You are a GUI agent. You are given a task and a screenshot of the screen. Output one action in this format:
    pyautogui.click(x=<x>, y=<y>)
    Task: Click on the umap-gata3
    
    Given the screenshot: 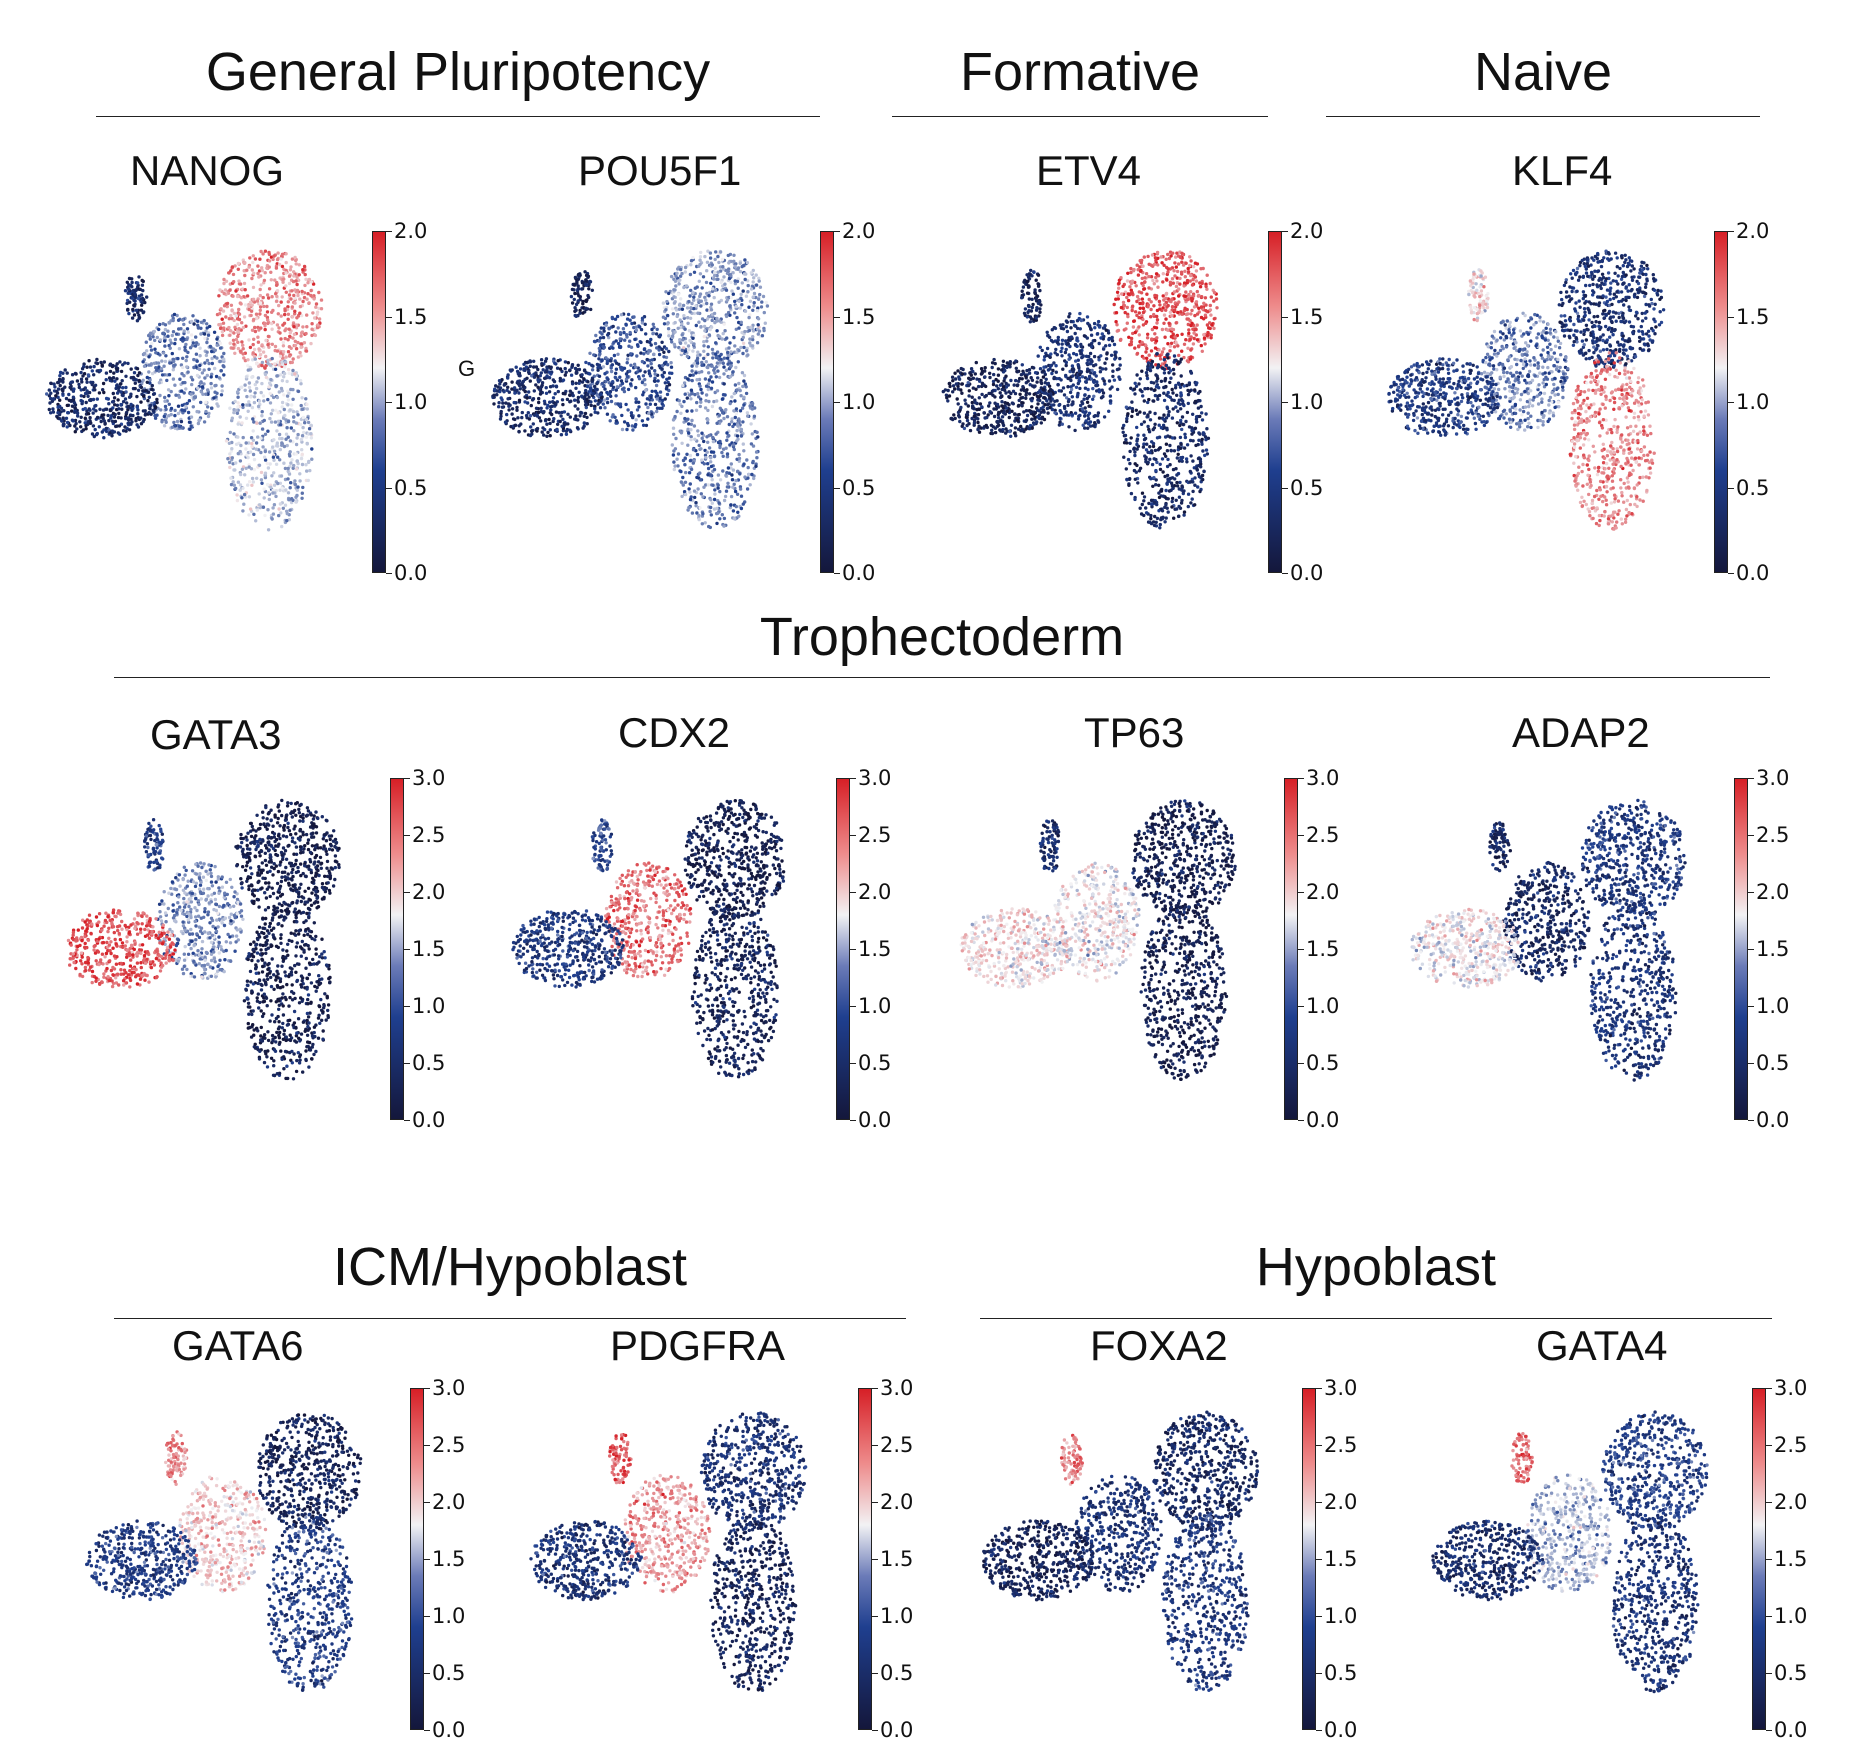 What is the action you would take?
    pyautogui.click(x=213, y=945)
    